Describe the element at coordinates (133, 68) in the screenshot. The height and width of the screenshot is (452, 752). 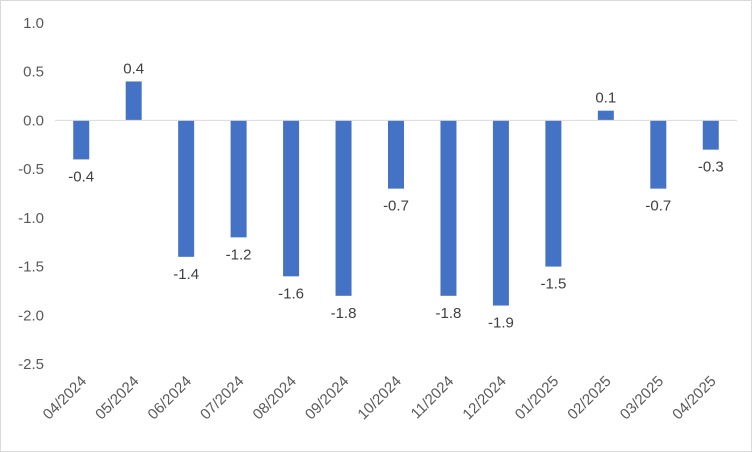
I see `data-label: 0.4` at that location.